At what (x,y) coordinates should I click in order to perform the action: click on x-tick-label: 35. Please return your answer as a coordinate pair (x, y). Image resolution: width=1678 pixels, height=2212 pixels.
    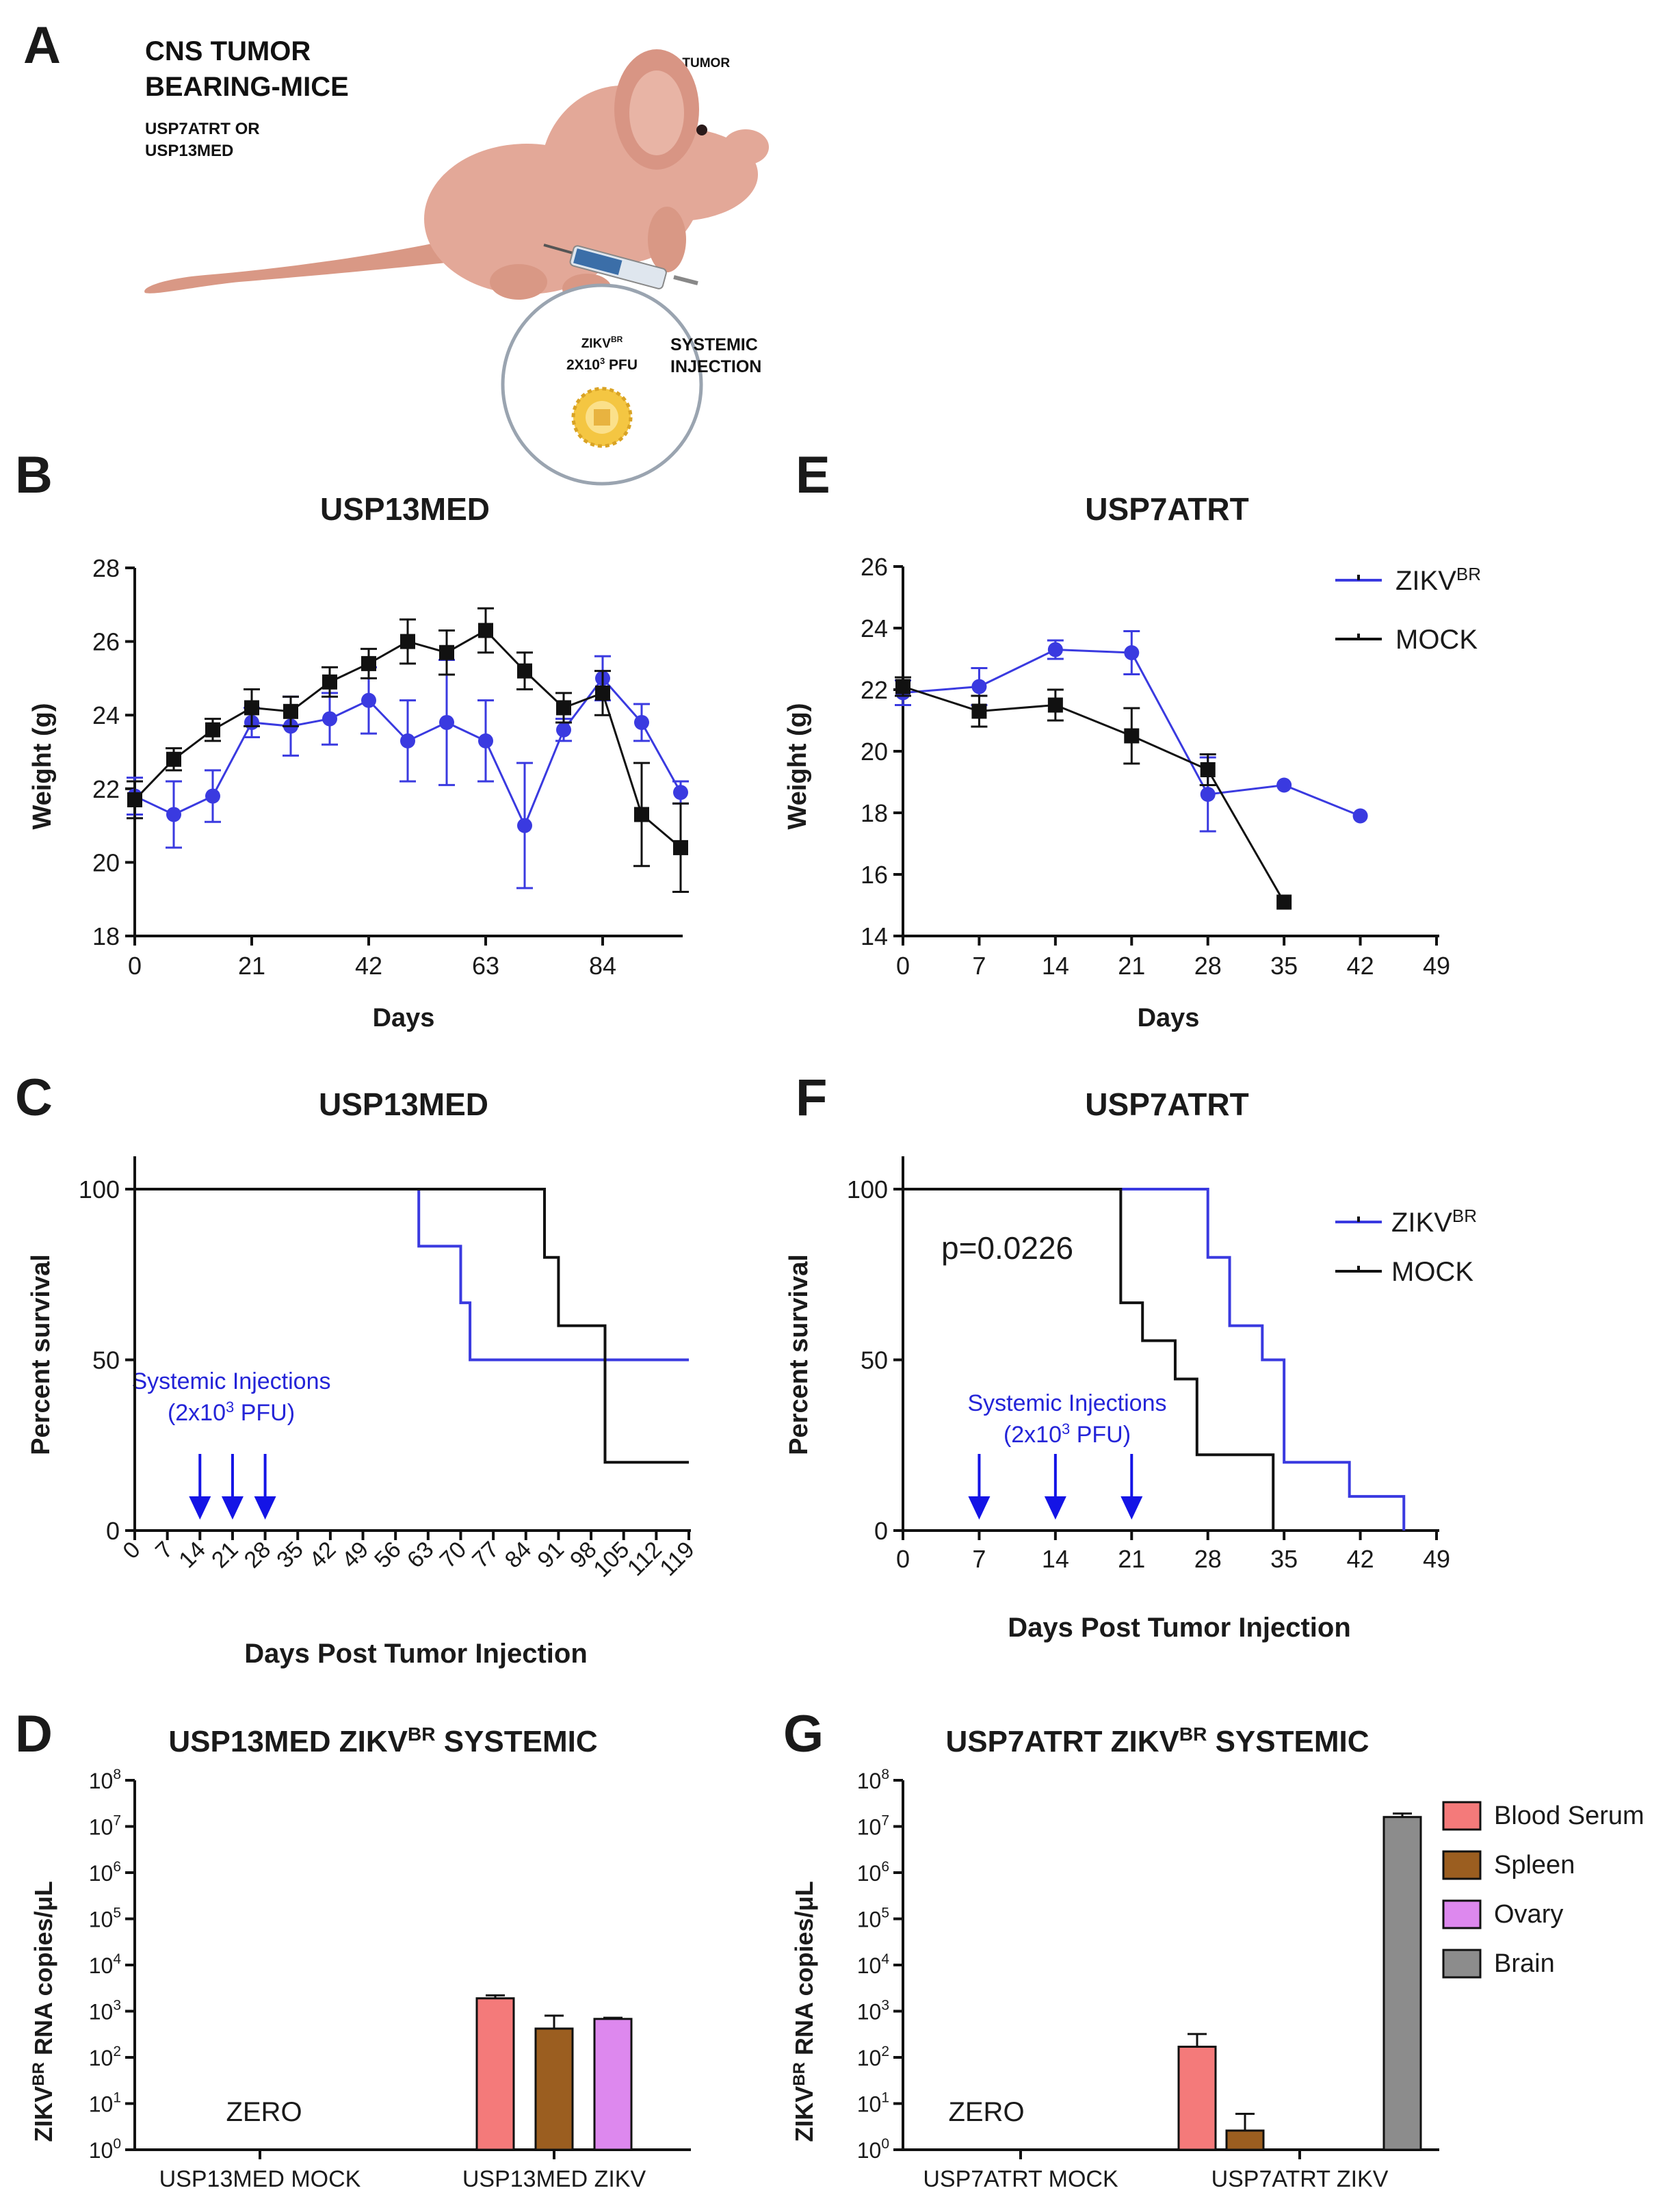
    Looking at the image, I should click on (1284, 966).